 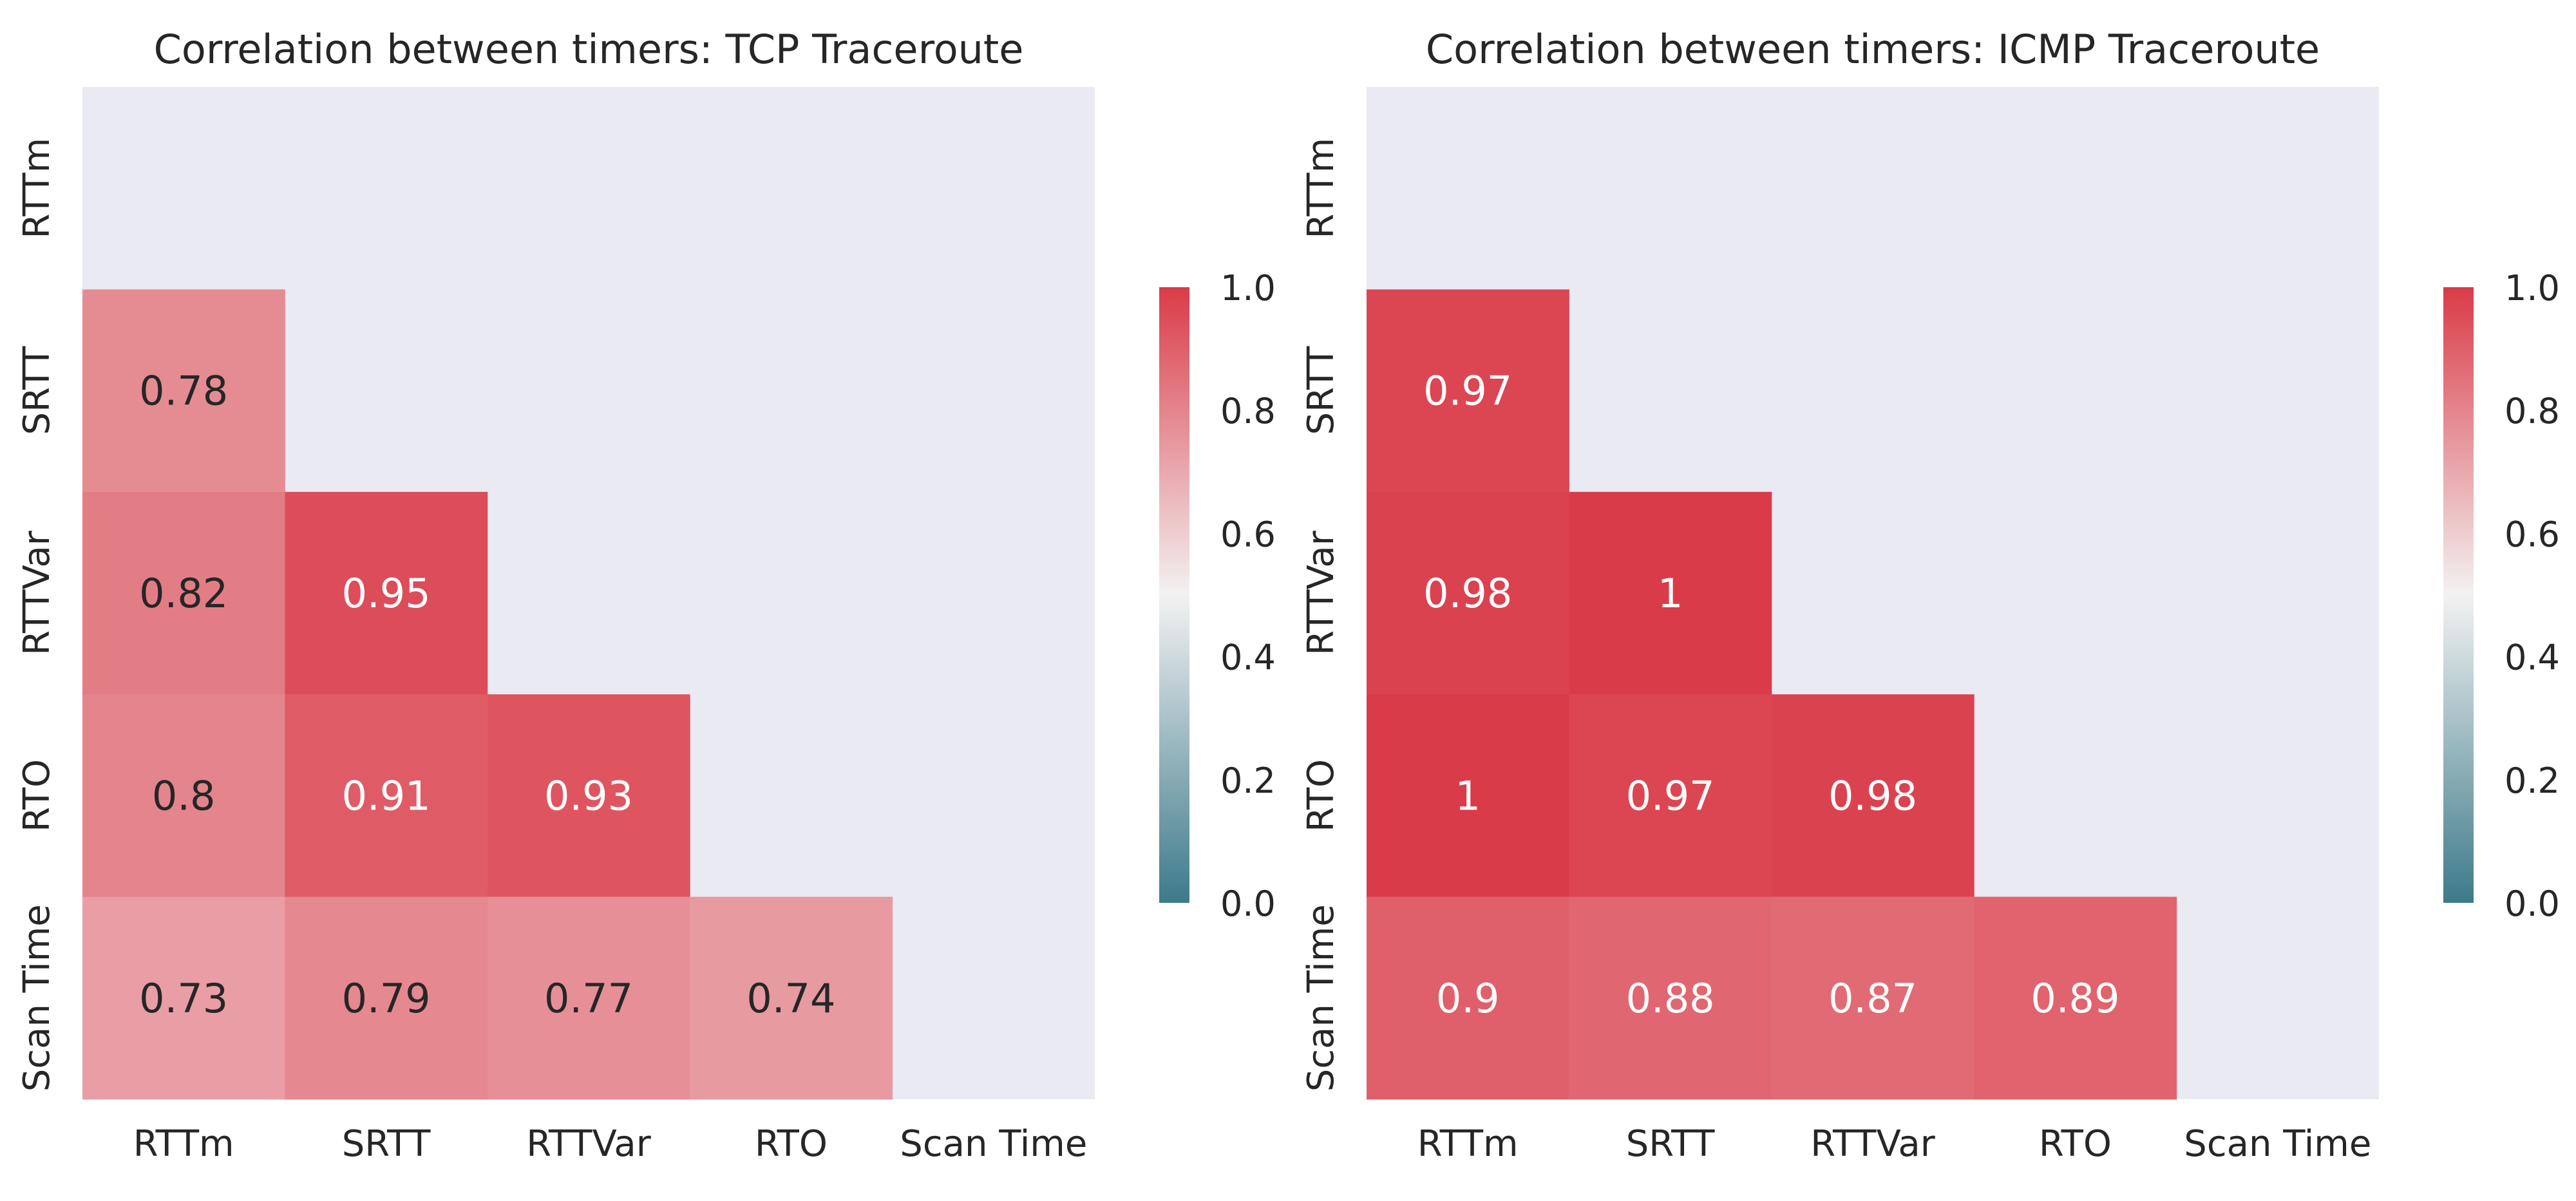 I want to click on tcp-cell-scan-time-rto, so click(x=791, y=998).